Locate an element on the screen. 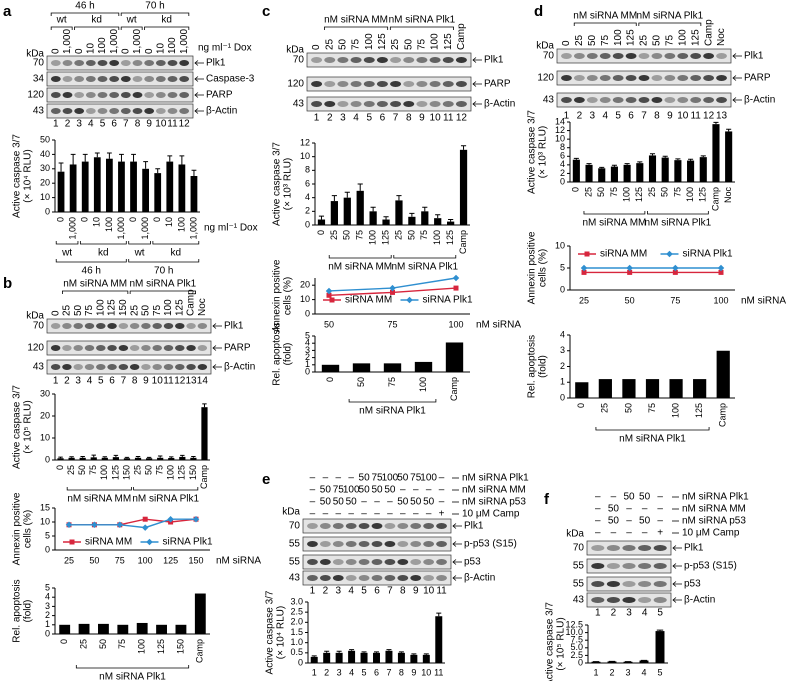 The width and height of the screenshot is (788, 681). protein-label: β-Actin is located at coordinates (699, 600).